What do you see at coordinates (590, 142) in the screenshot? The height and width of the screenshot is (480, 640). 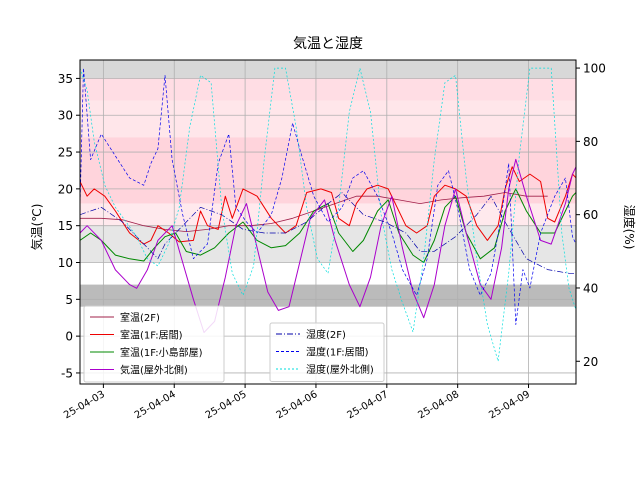 I see `y-tick-label-right-3: 80` at bounding box center [590, 142].